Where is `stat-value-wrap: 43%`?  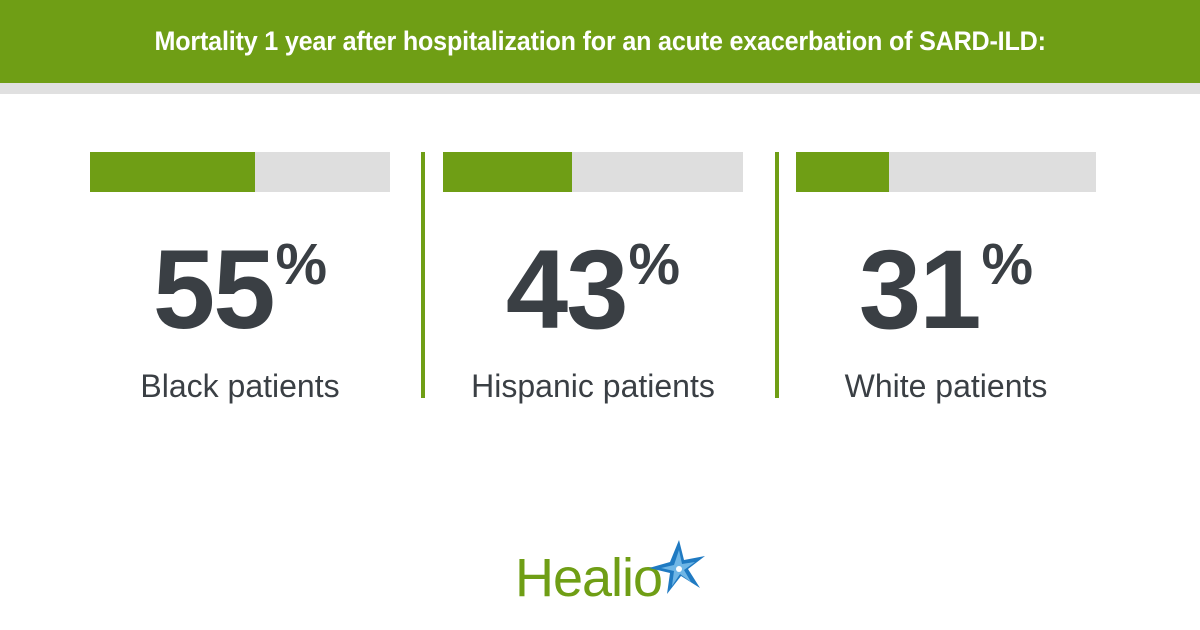
stat-value-wrap: 43% is located at coordinates (593, 290).